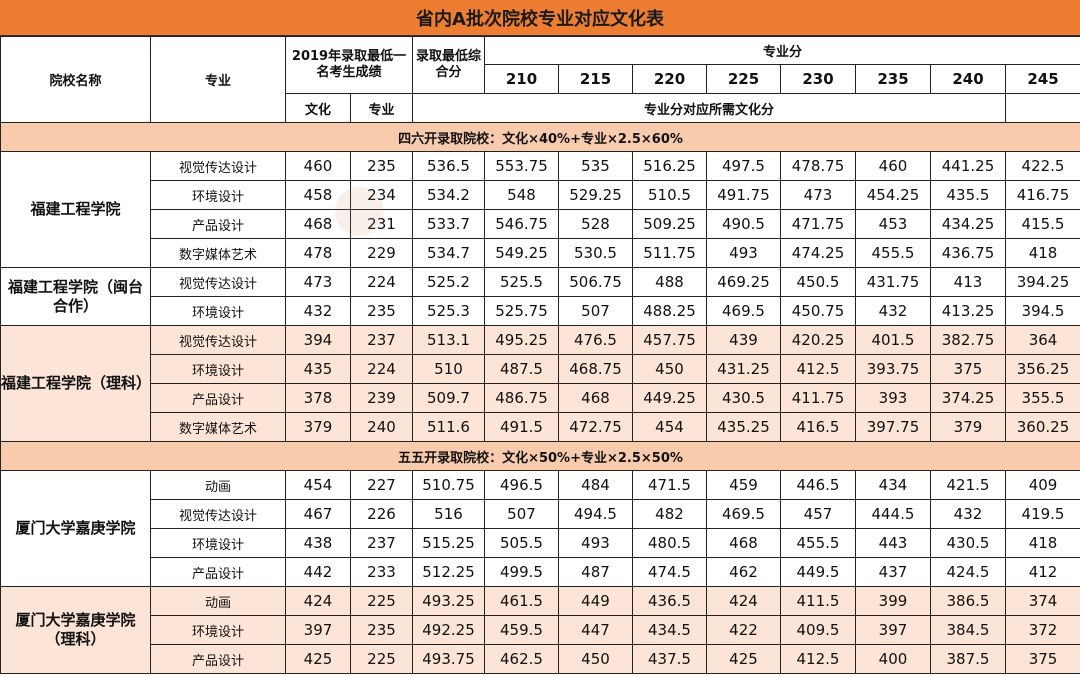 The width and height of the screenshot is (1080, 677). What do you see at coordinates (818, 572) in the screenshot?
I see `required-culture-cell: 449.5` at bounding box center [818, 572].